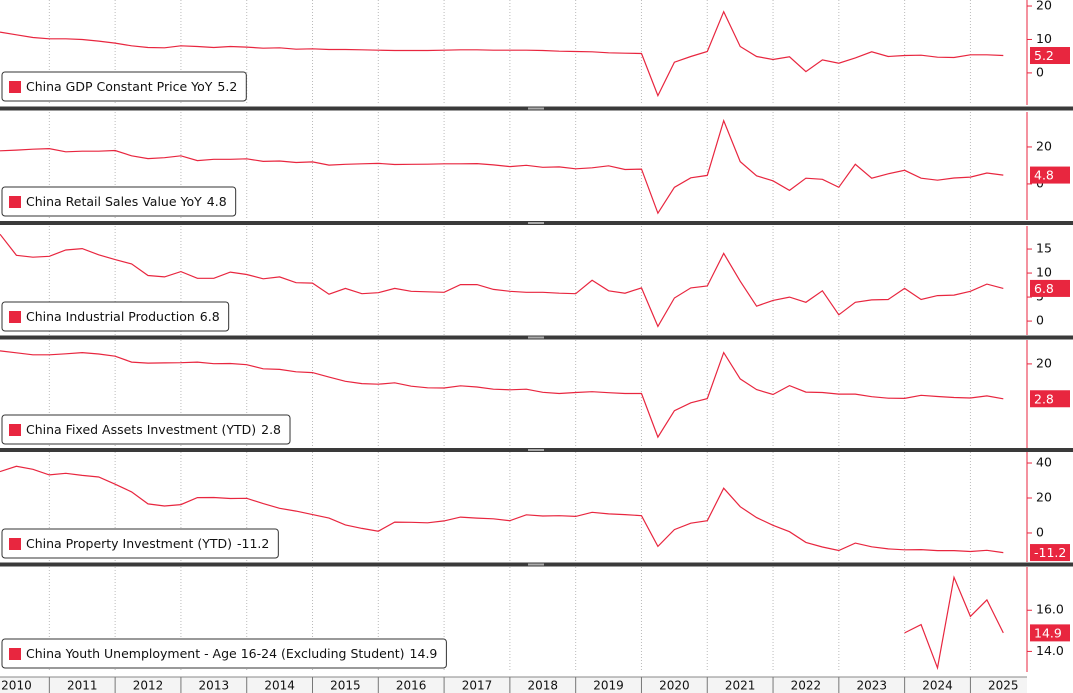 The height and width of the screenshot is (693, 1073). What do you see at coordinates (345, 686) in the screenshot?
I see `x-tick-label: 2015` at bounding box center [345, 686].